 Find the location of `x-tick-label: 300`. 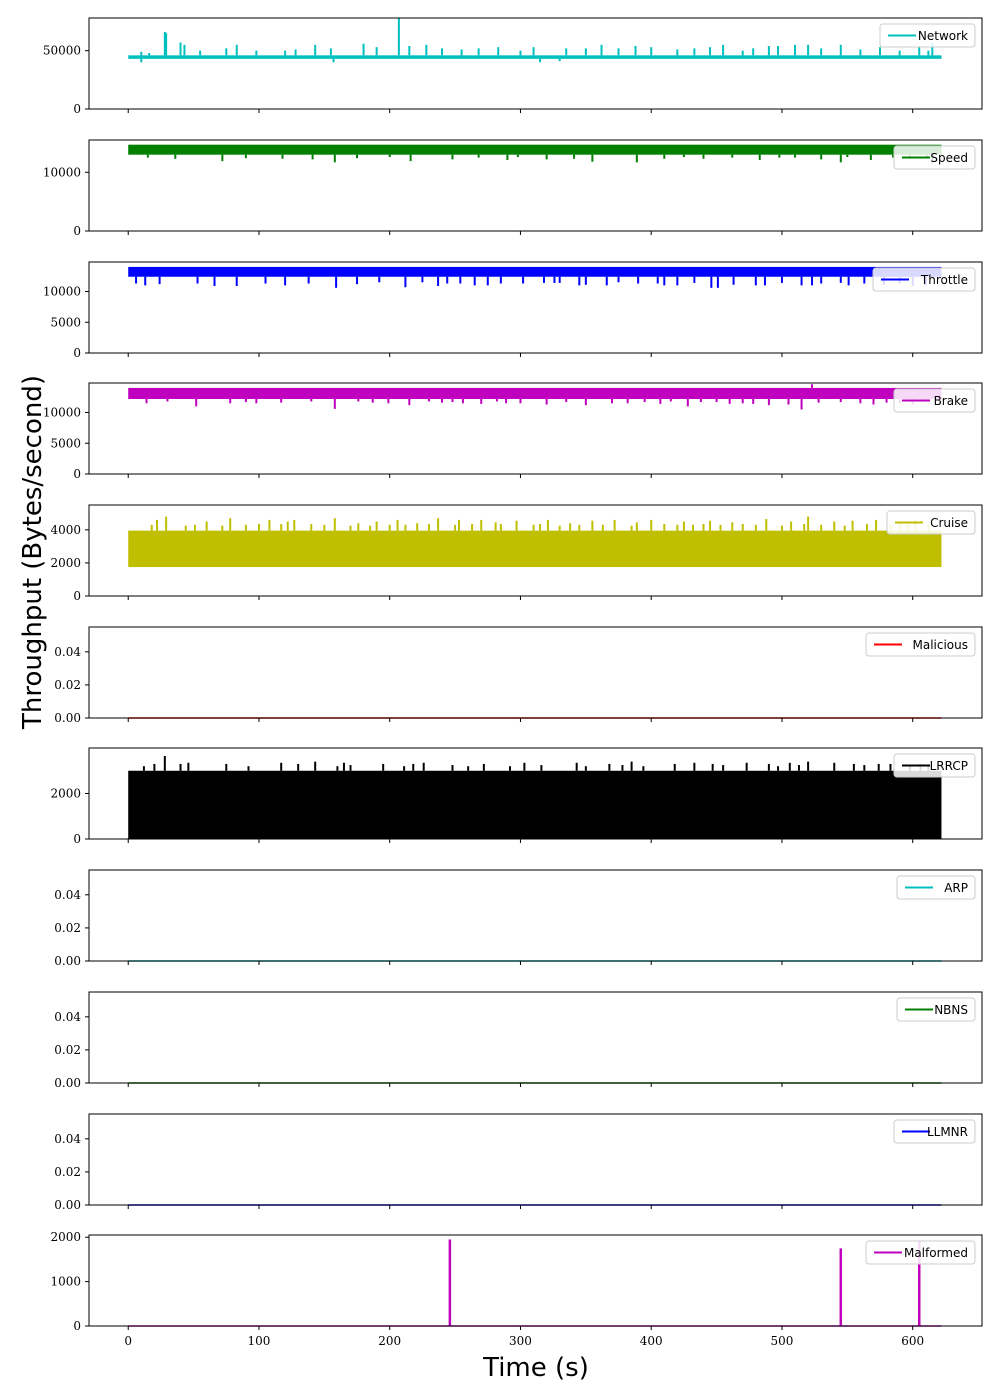

x-tick-label: 300 is located at coordinates (520, 1341).